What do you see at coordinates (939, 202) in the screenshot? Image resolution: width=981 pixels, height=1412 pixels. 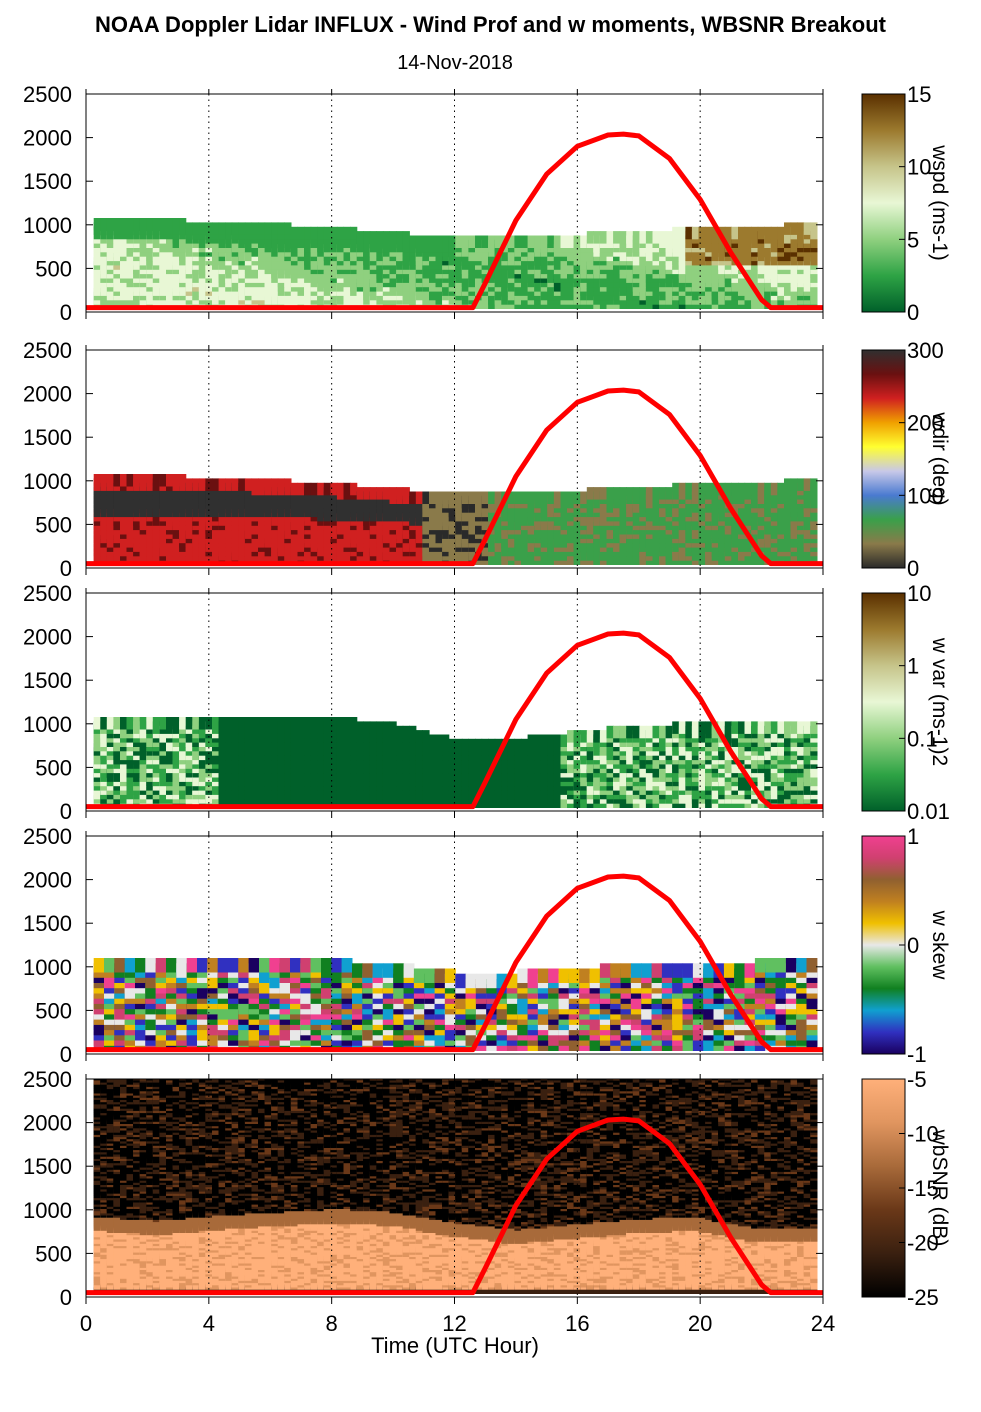 I see `colorbar-label: wspd (ms-1)` at bounding box center [939, 202].